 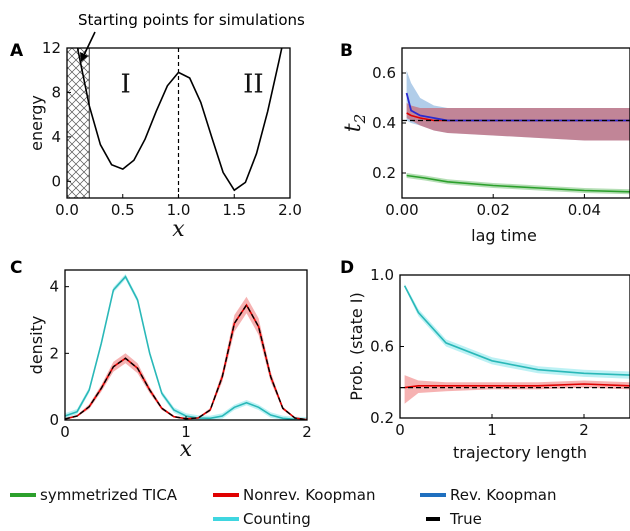 What do you see at coordinates (36, 345) in the screenshot?
I see `panel-c-ylabel: density` at bounding box center [36, 345].